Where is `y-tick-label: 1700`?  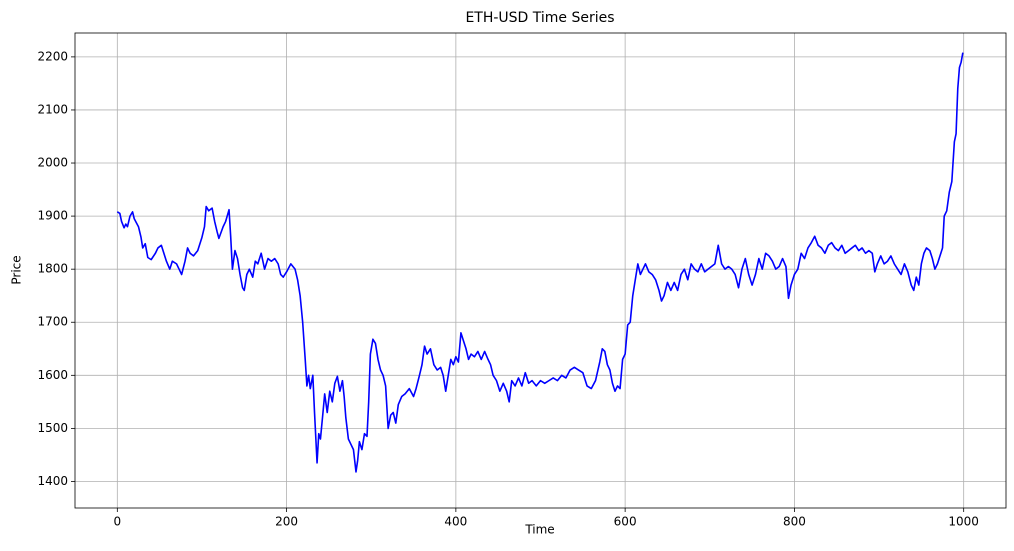
y-tick-label: 1700 is located at coordinates (52, 322).